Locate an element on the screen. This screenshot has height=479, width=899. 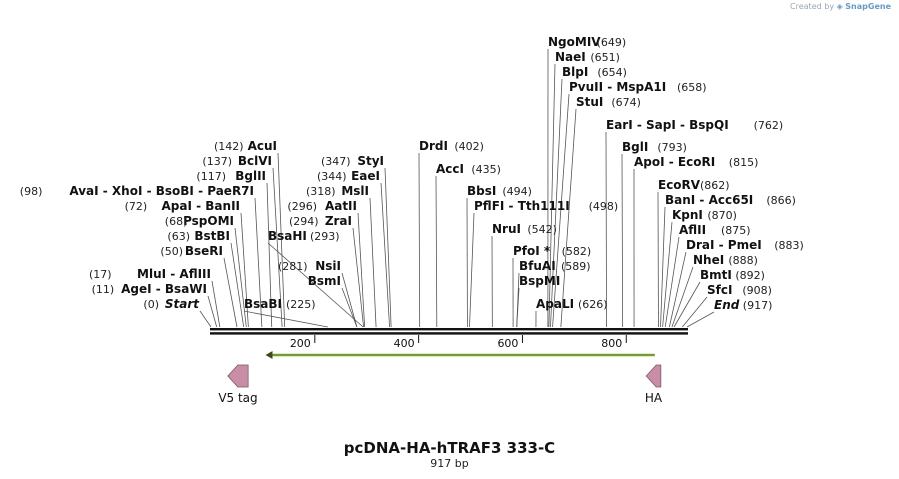
snapgene-credit: Created by ◈ SnapGene is located at coordinates (840, 6).